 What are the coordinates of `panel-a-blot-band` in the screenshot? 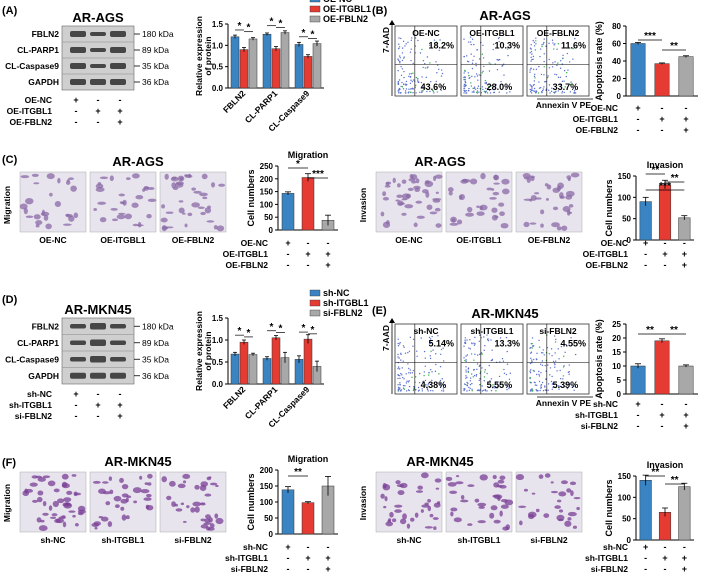 It's located at (78, 50).